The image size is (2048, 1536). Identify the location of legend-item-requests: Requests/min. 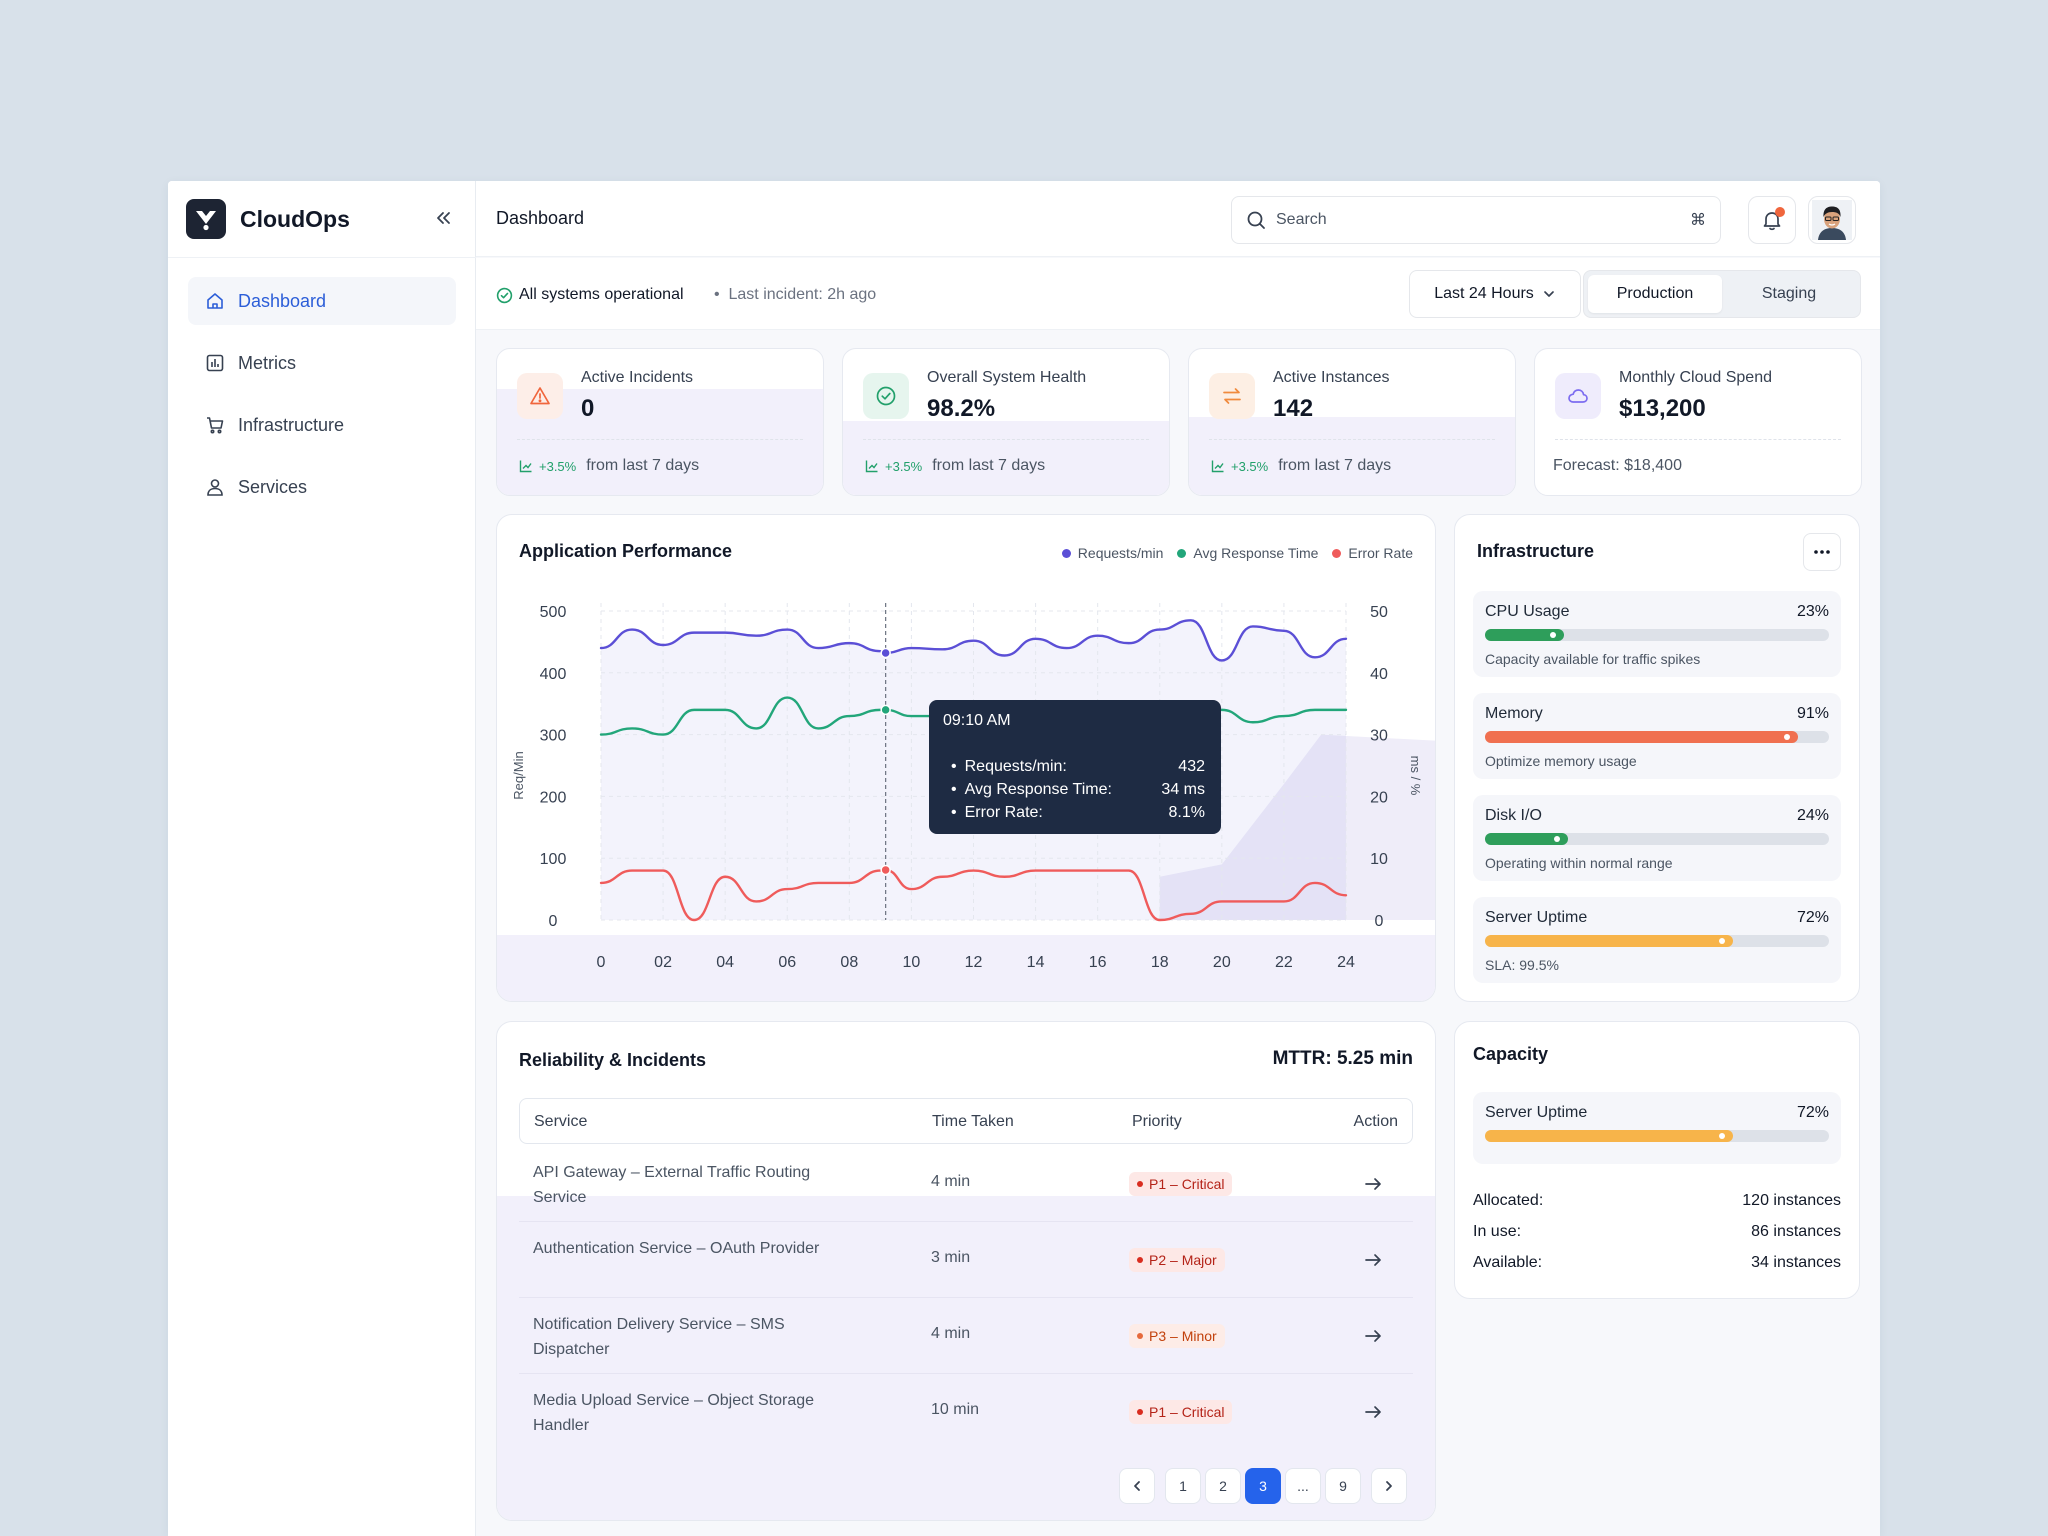
(1112, 553).